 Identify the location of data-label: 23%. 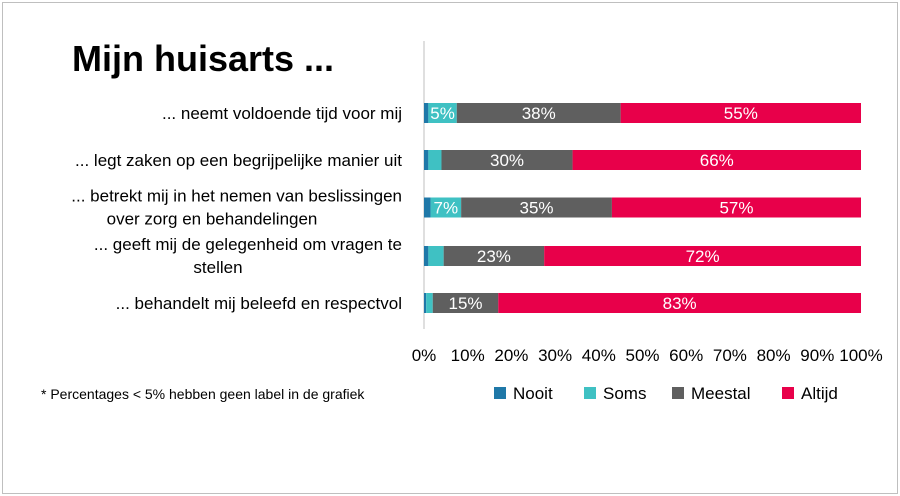
(494, 256).